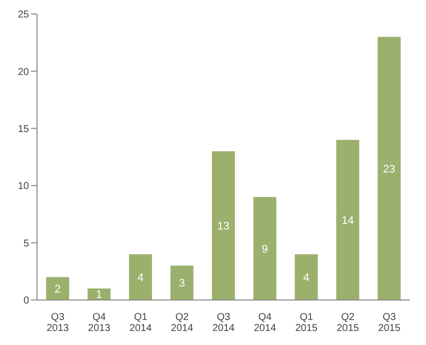 This screenshot has width=426, height=345. I want to click on y-tick-label: 15, so click(24, 129).